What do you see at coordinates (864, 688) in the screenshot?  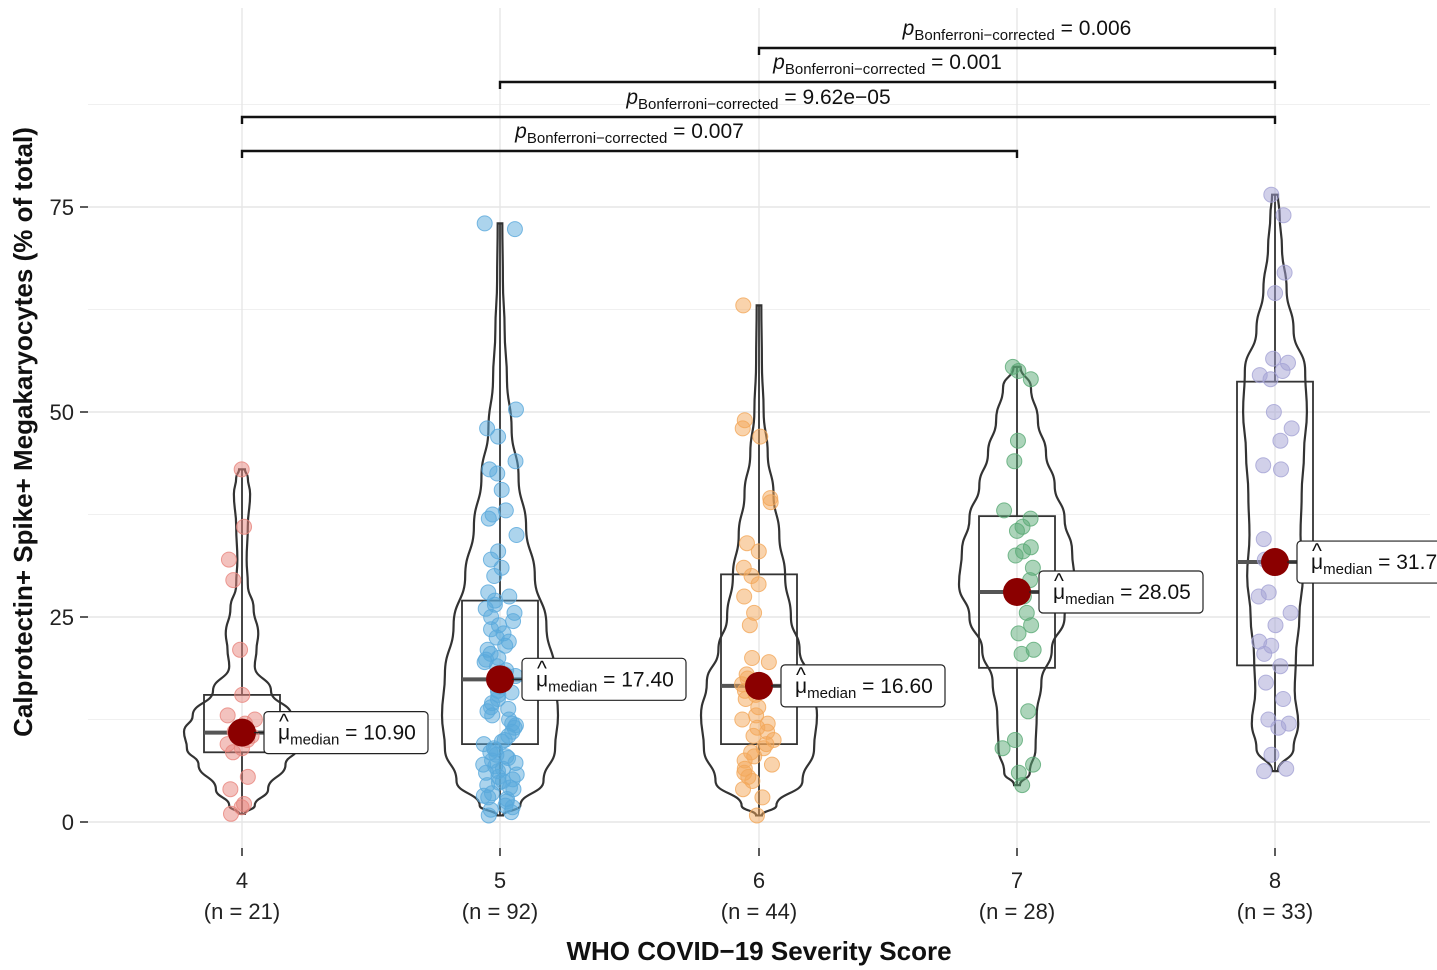 I see `median-label-6: μmedian = 16.60` at bounding box center [864, 688].